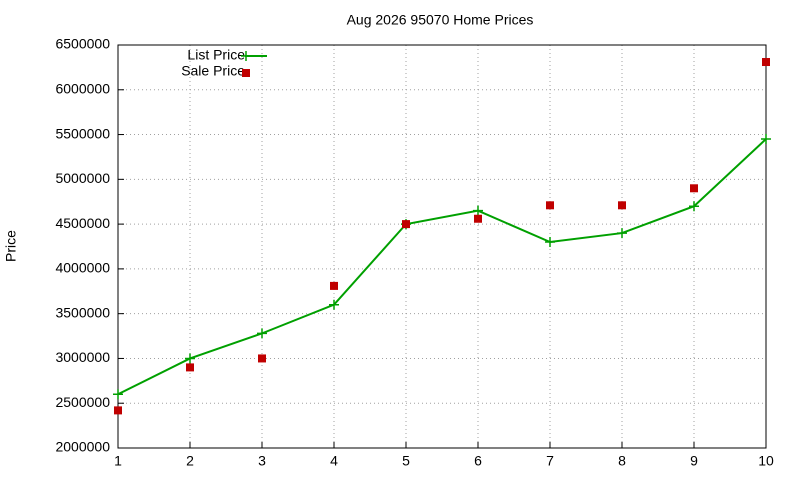  What do you see at coordinates (622, 461) in the screenshot?
I see `x-tick-label: 8` at bounding box center [622, 461].